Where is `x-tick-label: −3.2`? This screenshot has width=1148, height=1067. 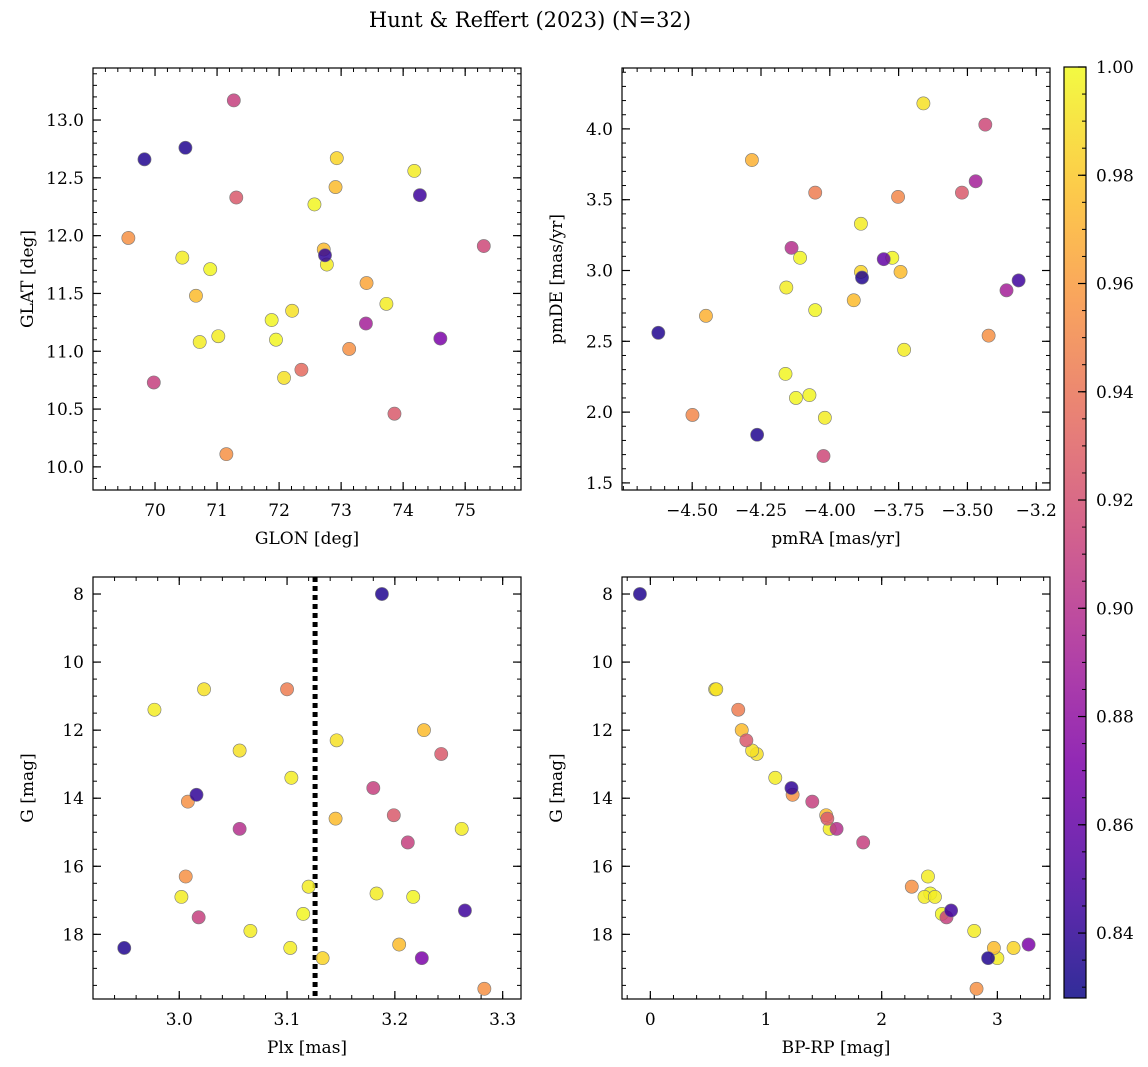
x-tick-label: −3.2 is located at coordinates (1036, 511).